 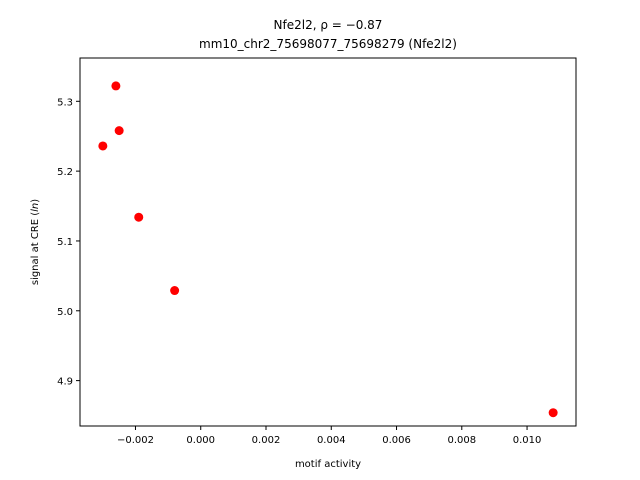 What do you see at coordinates (65, 382) in the screenshot?
I see `y-tick-label-1: 4.9` at bounding box center [65, 382].